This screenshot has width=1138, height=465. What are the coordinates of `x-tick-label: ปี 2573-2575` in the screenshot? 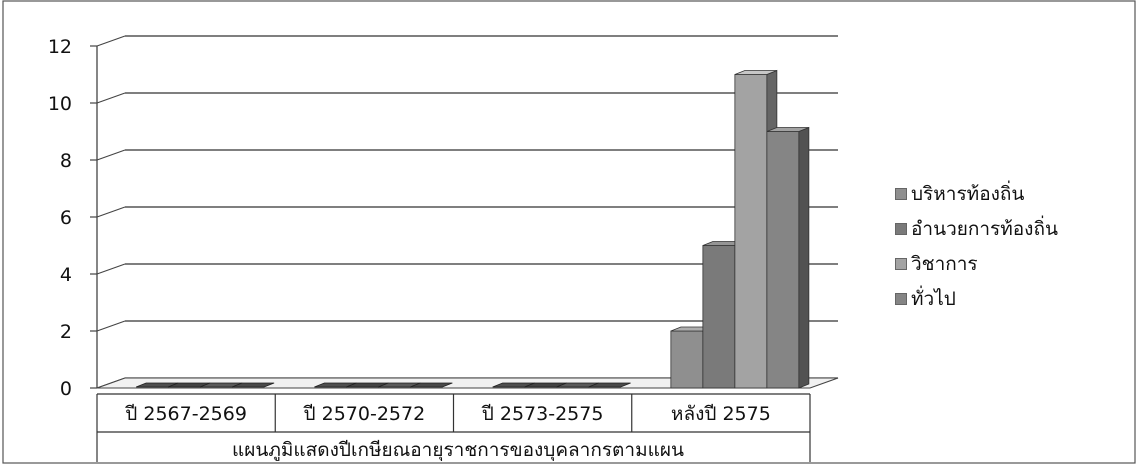 It's located at (542, 414).